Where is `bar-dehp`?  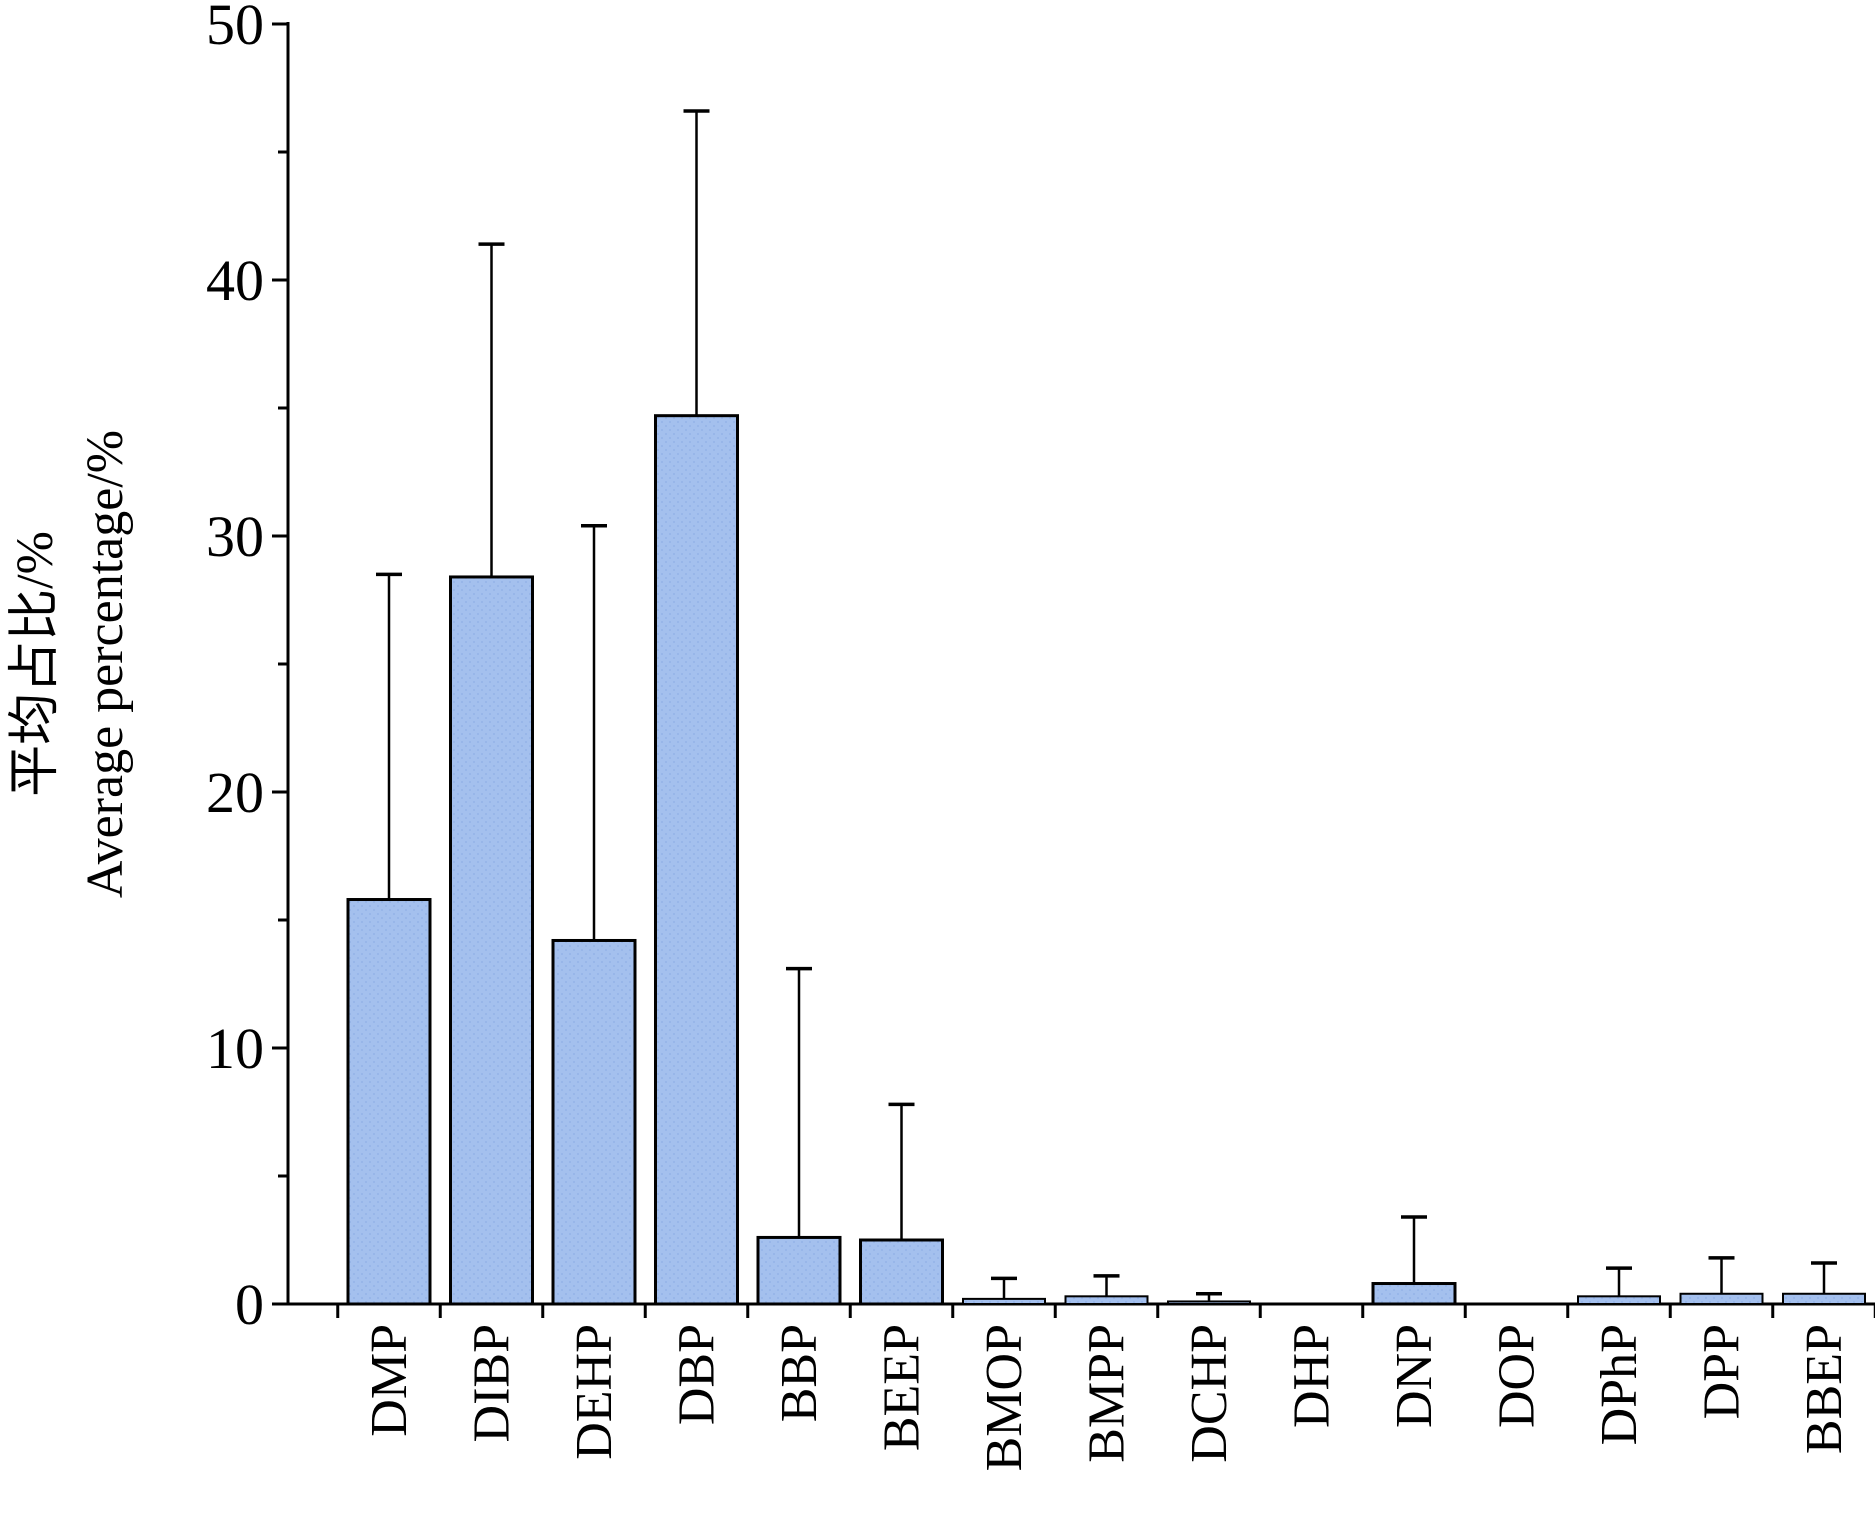 bar-dehp is located at coordinates (594, 1122).